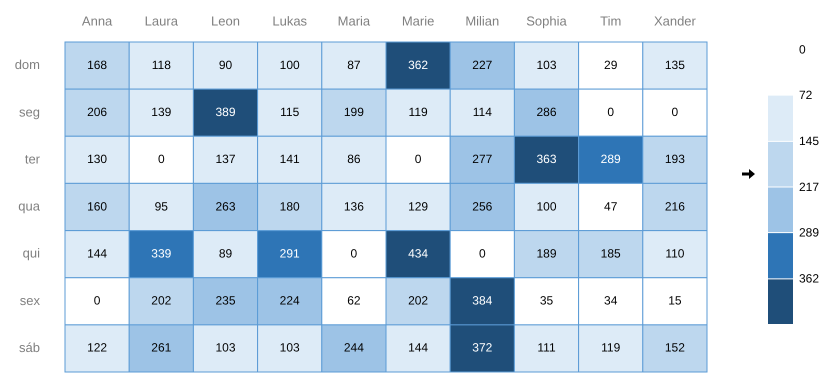  I want to click on x-tick-label: Laura, so click(161, 21).